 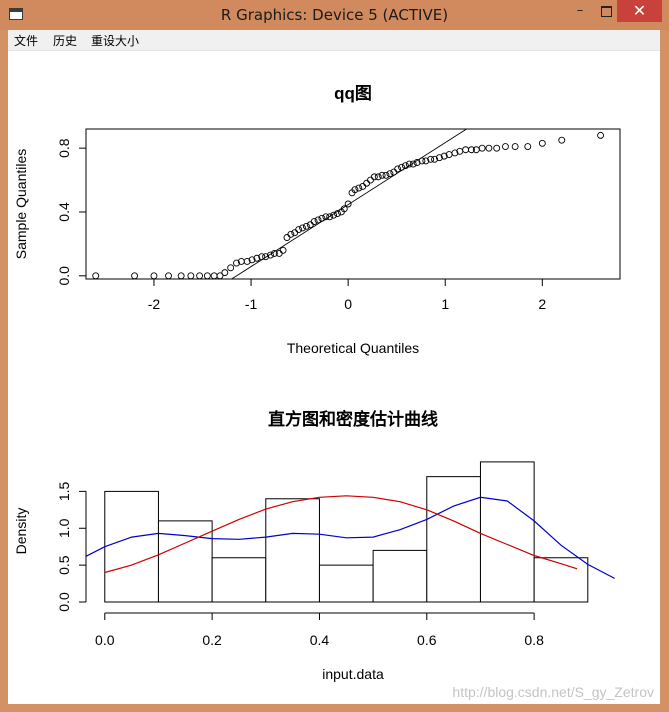 I want to click on histogram-bars, so click(x=346, y=532).